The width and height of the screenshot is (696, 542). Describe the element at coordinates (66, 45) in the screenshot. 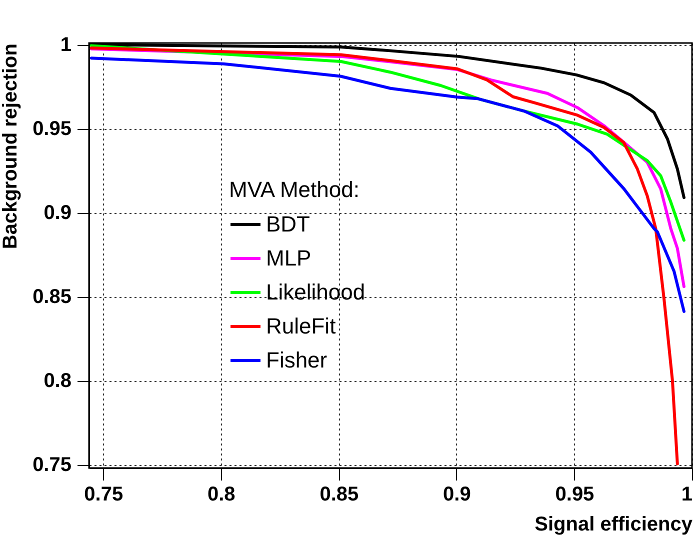

I see `y-tick-label: 1` at that location.